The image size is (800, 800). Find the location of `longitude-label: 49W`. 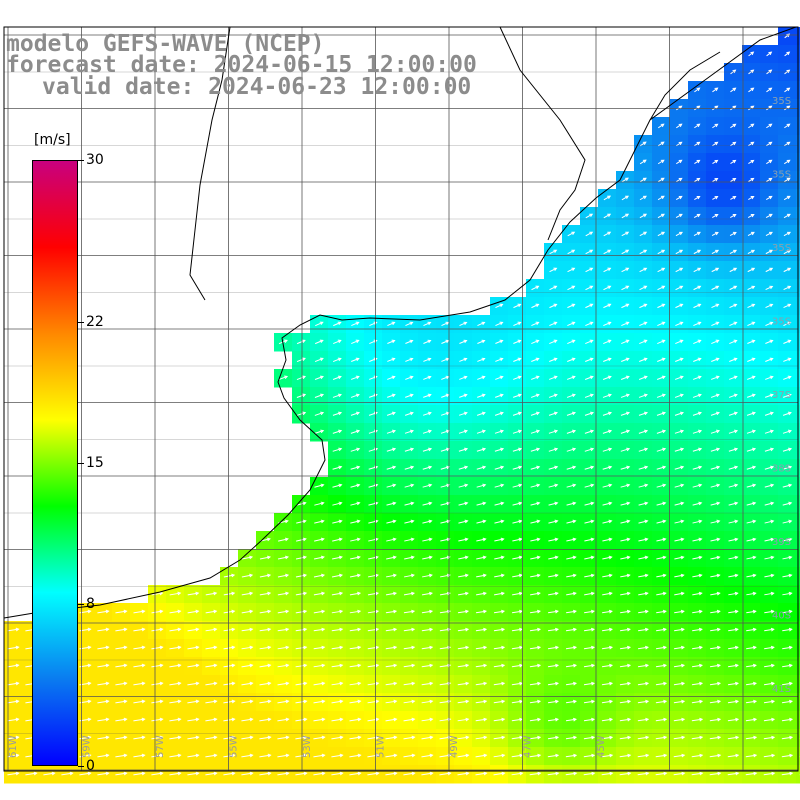

longitude-label: 49W is located at coordinates (454, 746).